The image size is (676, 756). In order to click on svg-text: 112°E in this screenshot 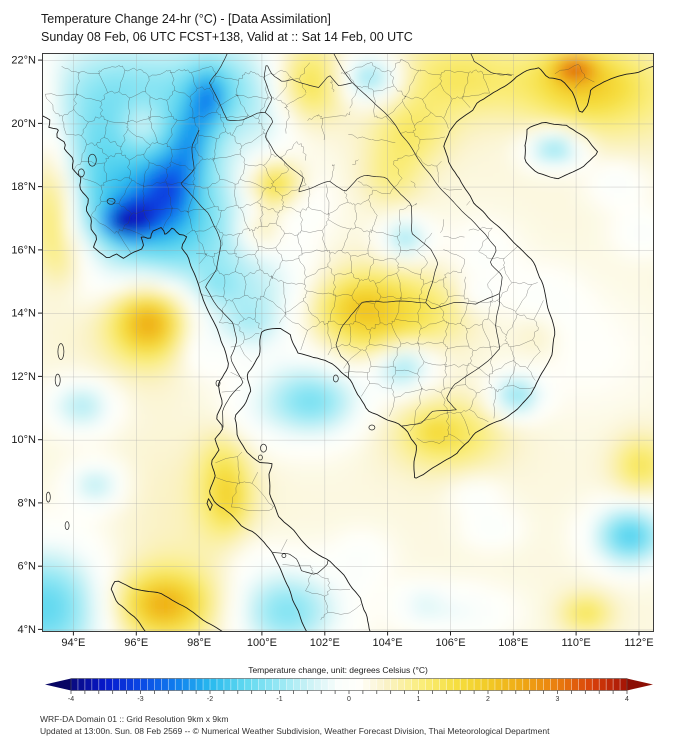, I will do `click(638, 643)`.